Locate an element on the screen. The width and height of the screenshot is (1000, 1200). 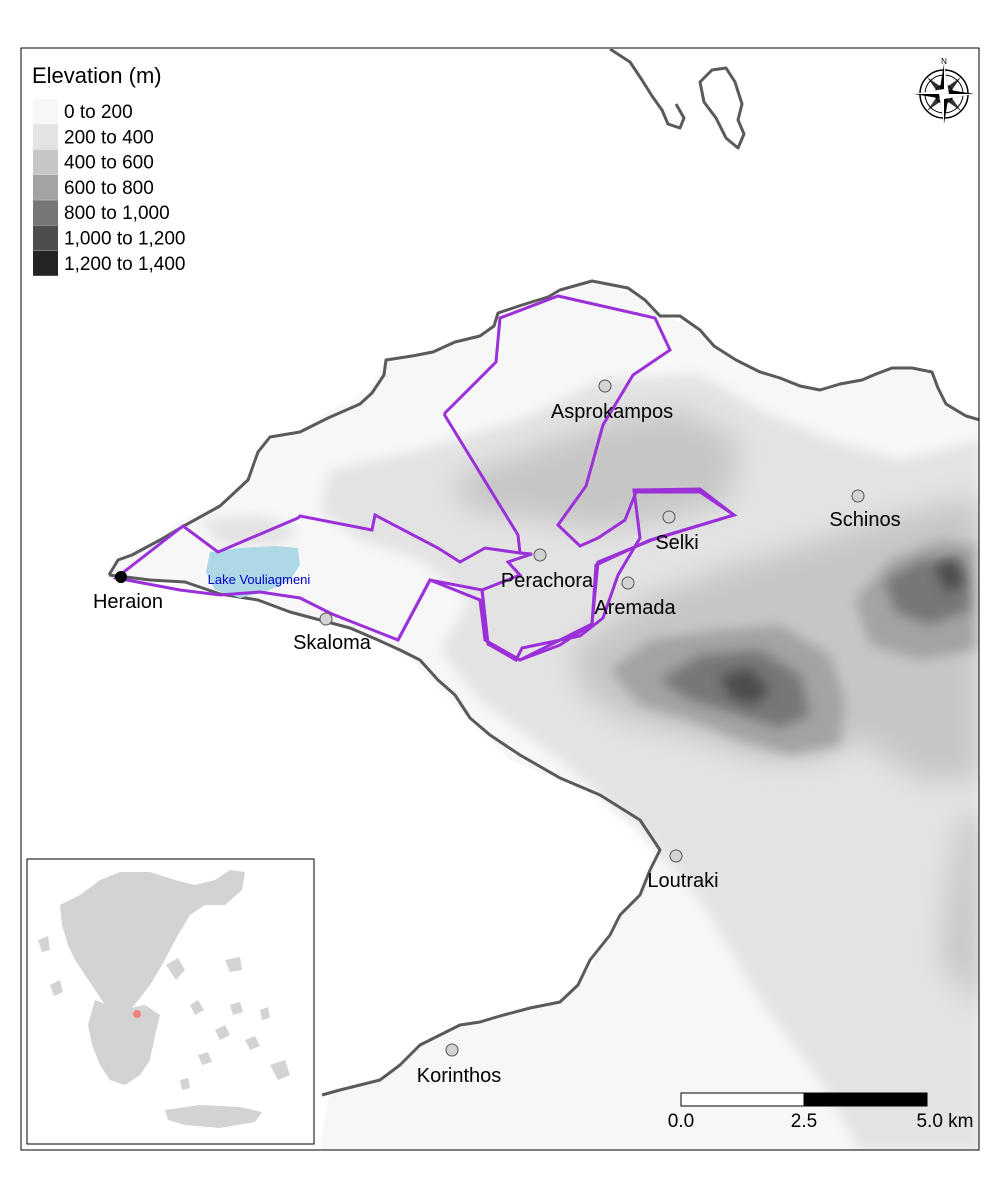
scale-label-2: 5.0 km is located at coordinates (944, 1121).